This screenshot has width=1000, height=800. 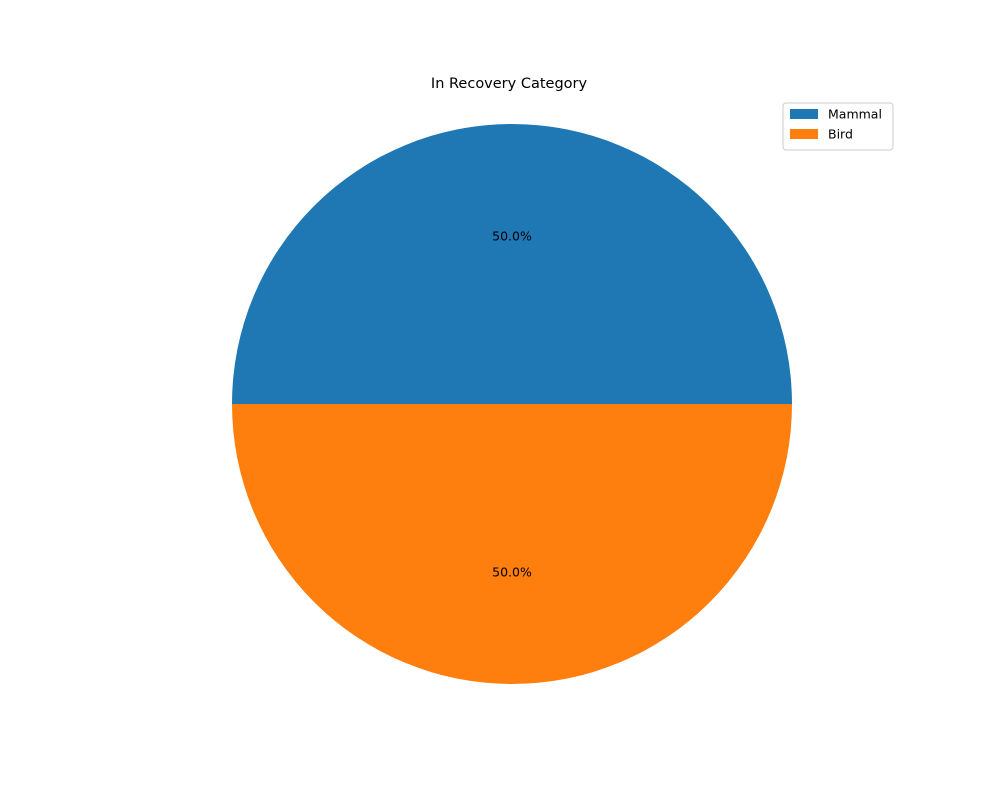 I want to click on chart-title: In Recovery Category, so click(x=509, y=84).